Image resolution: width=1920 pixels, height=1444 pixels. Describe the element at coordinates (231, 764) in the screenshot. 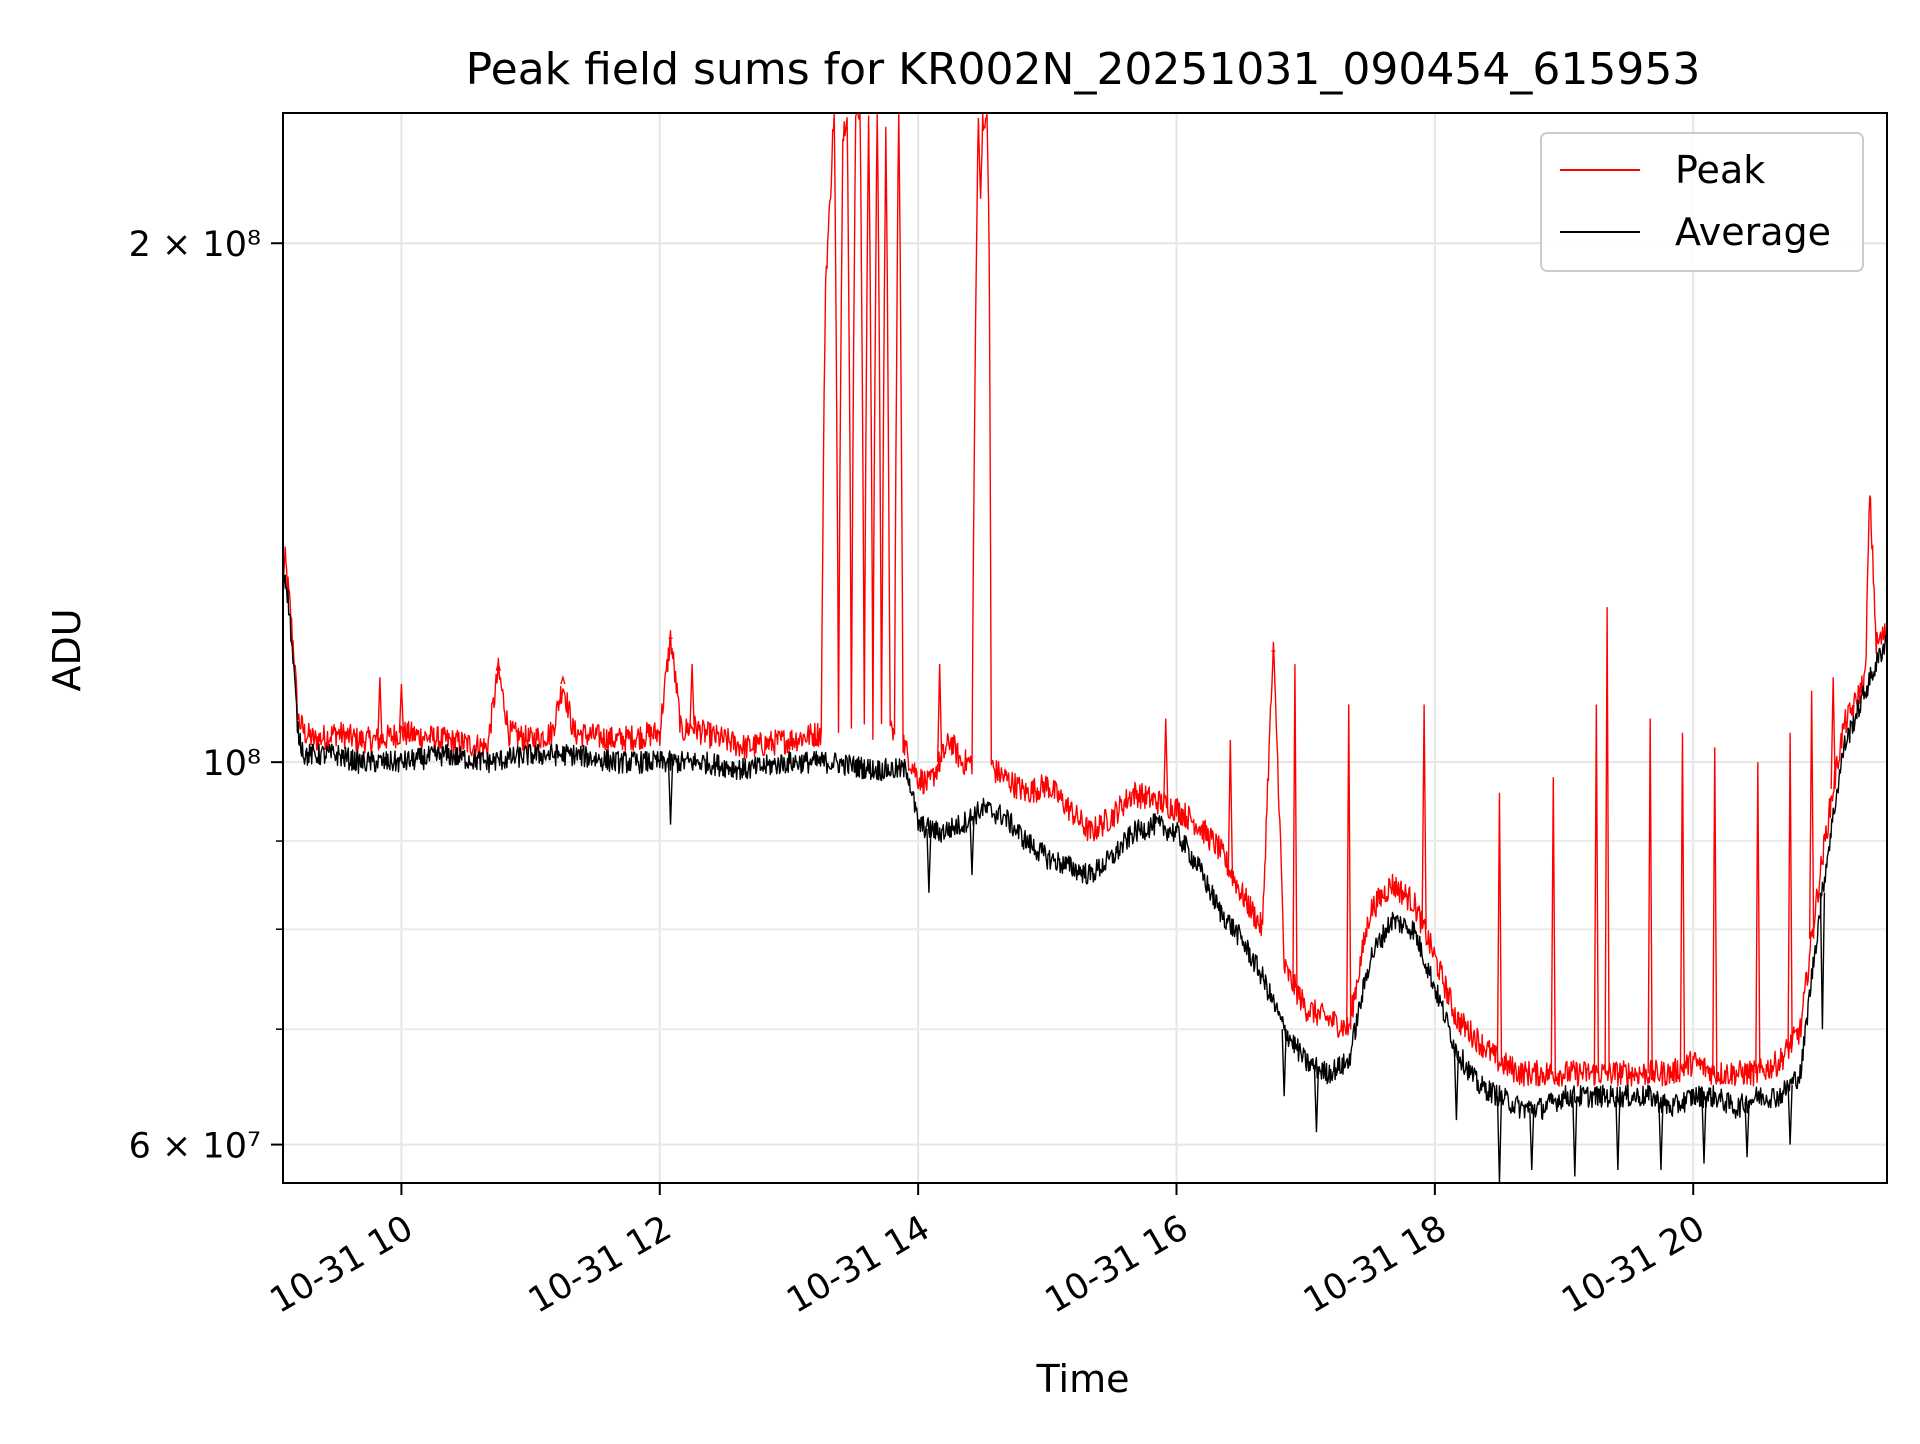

I see `y-tick-label-1: 10⁸` at that location.